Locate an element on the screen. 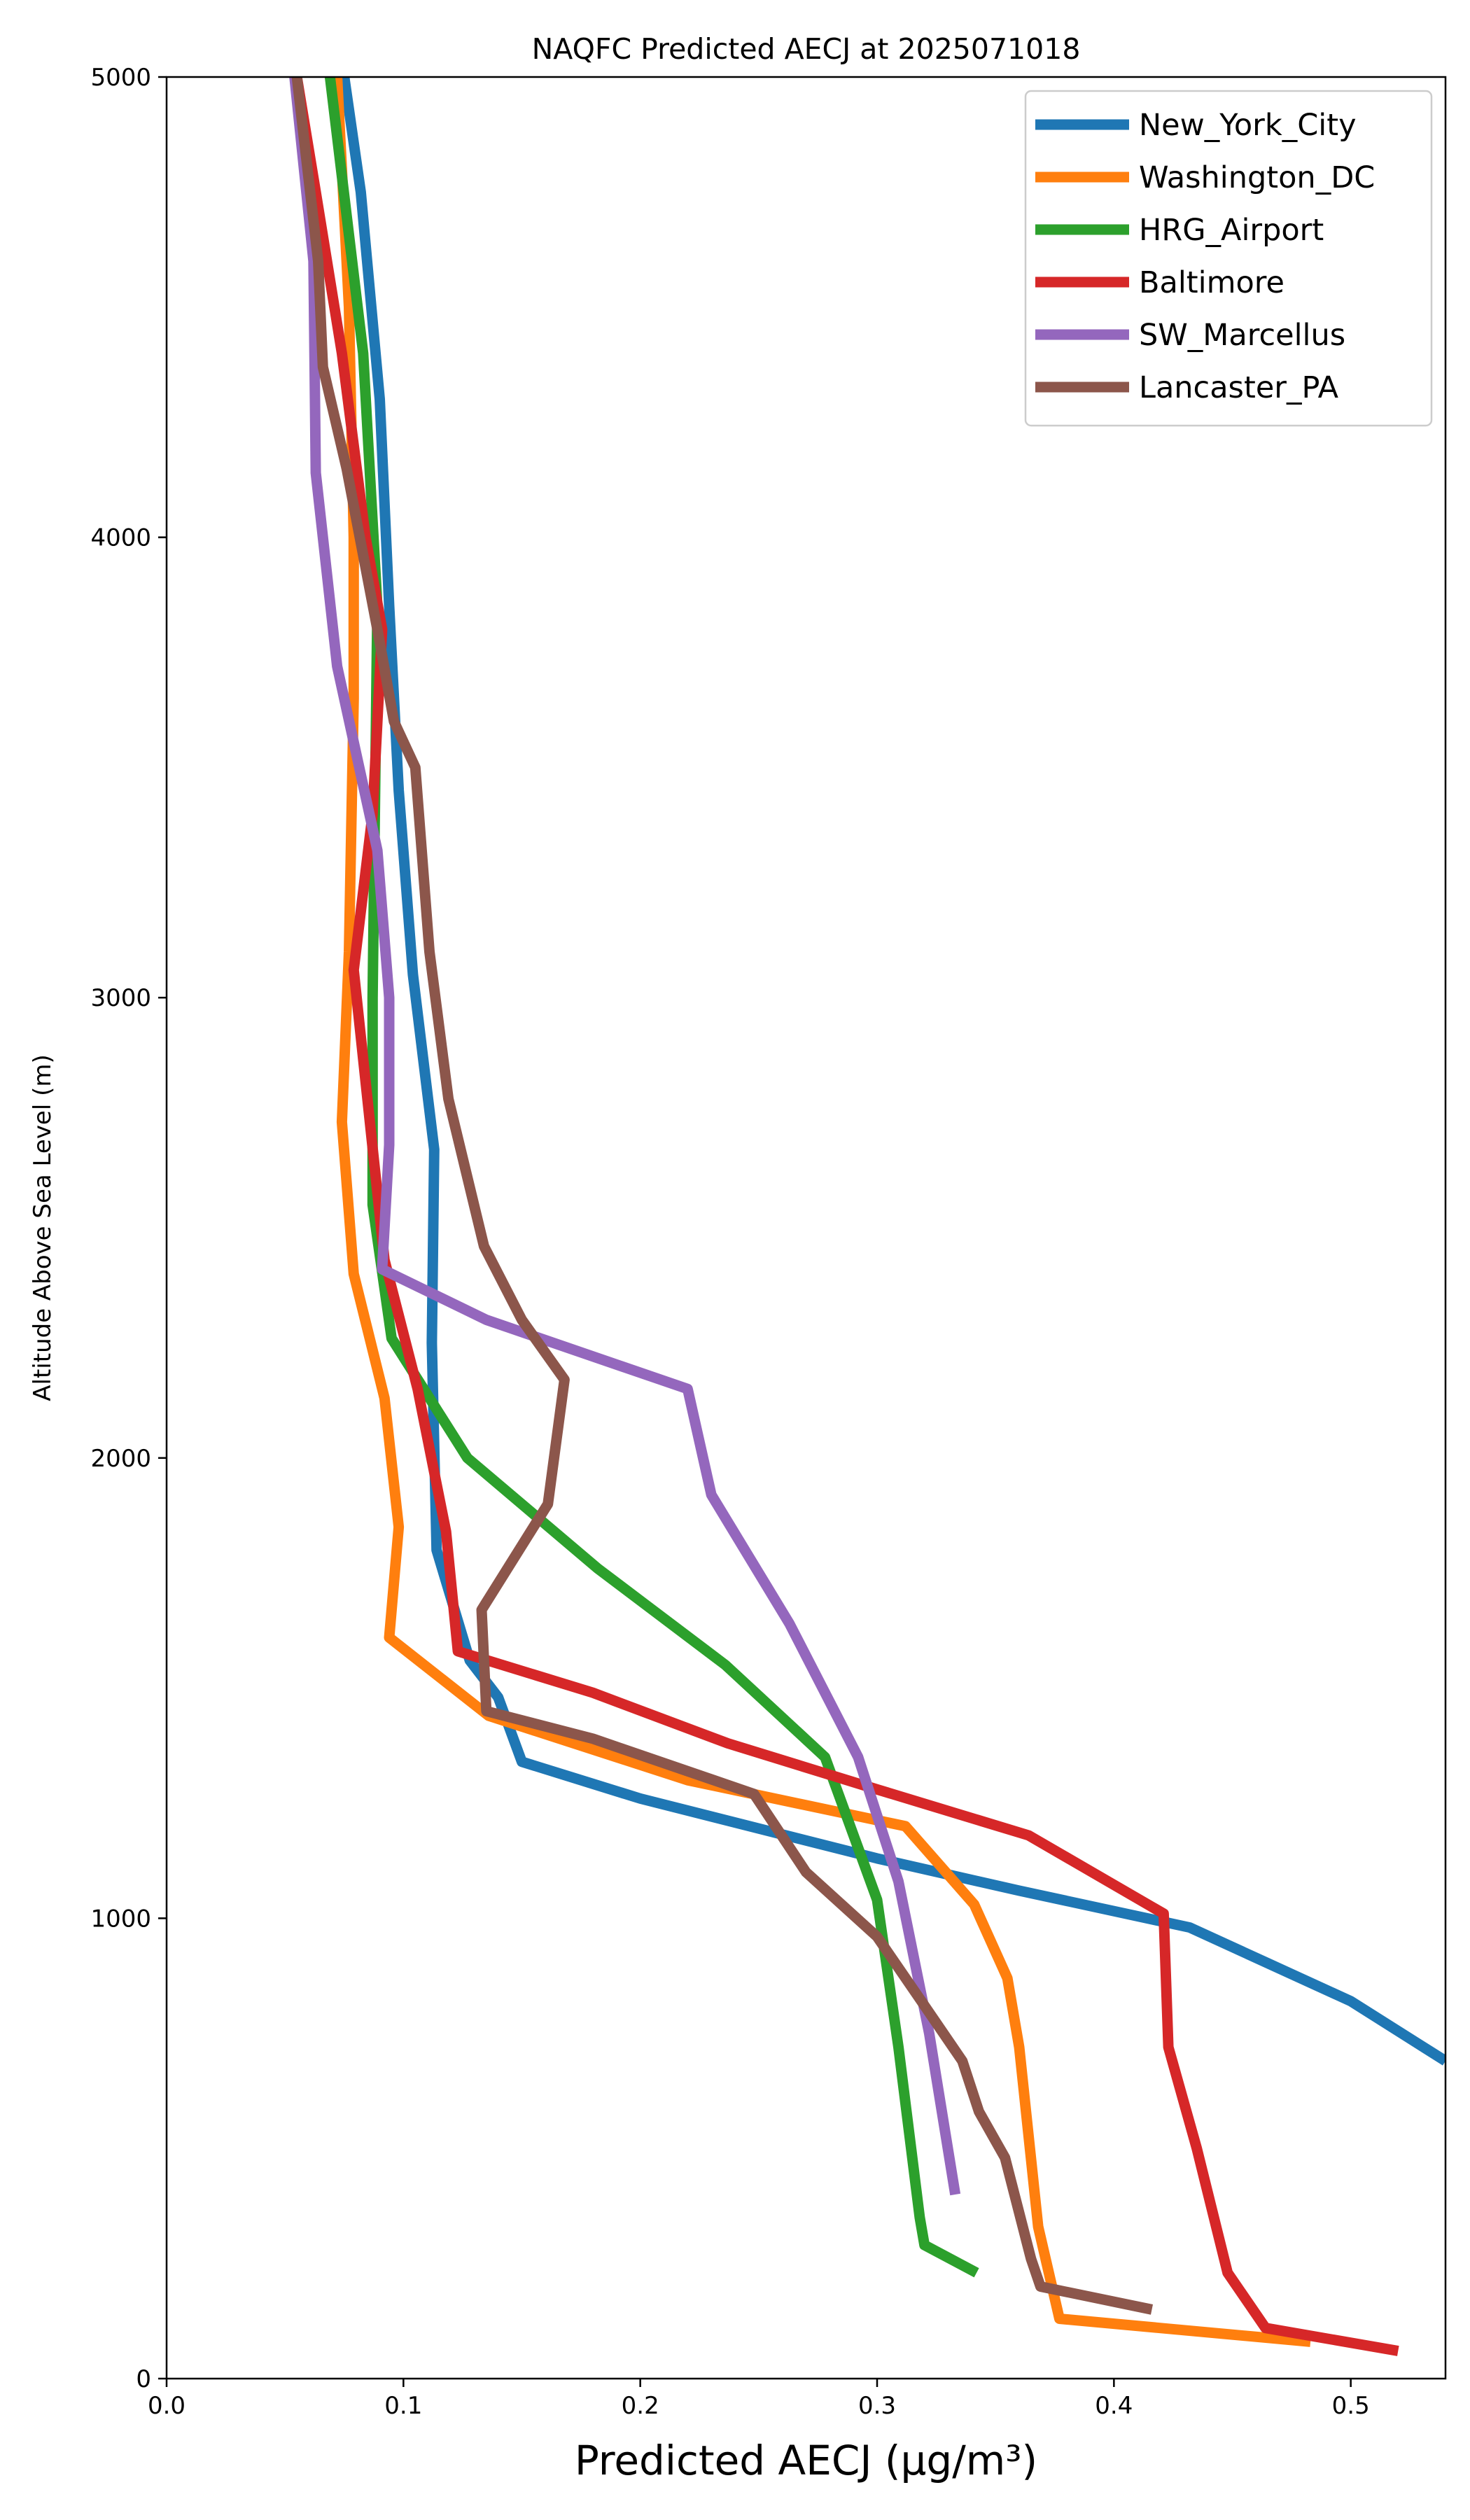 The image size is (1470, 2520). y-tick-label: 3000 is located at coordinates (120, 998).